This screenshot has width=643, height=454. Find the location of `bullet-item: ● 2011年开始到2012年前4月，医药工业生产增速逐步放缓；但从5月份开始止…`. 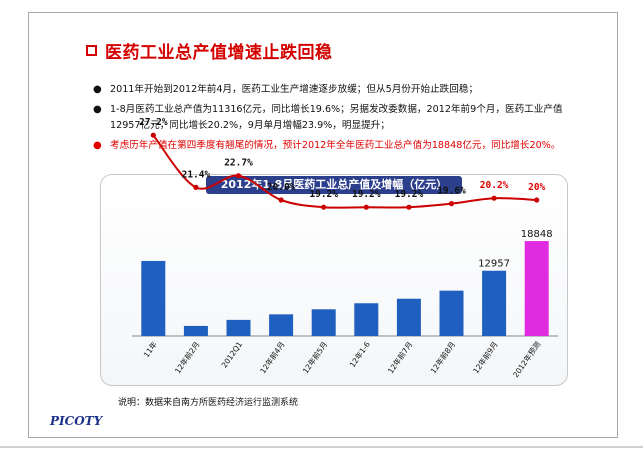

bullet-item: ● 2011年开始到2012年前4月，医药工业生产增速逐步放缓；但从5月份开始止… is located at coordinates (342, 90).